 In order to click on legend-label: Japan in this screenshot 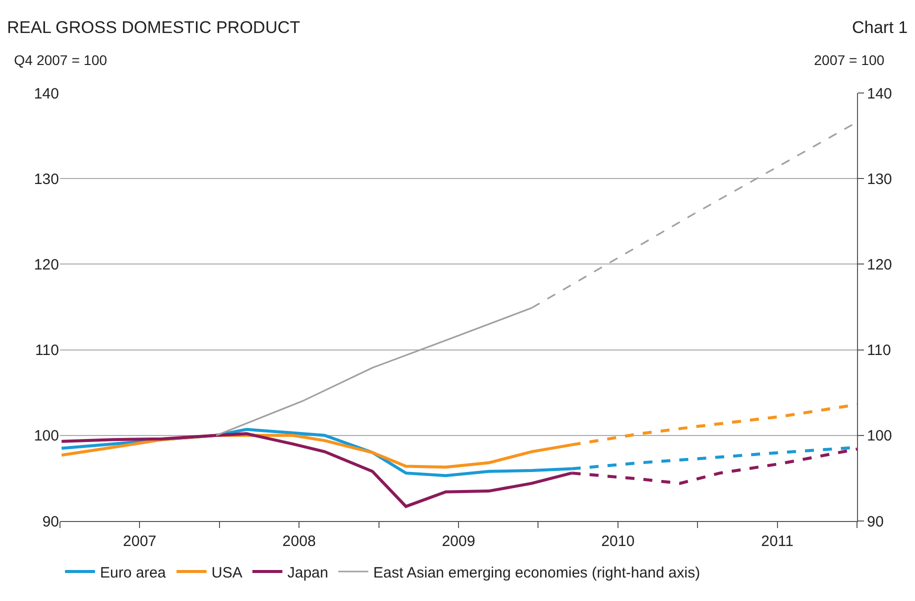, I will do `click(307, 573)`.